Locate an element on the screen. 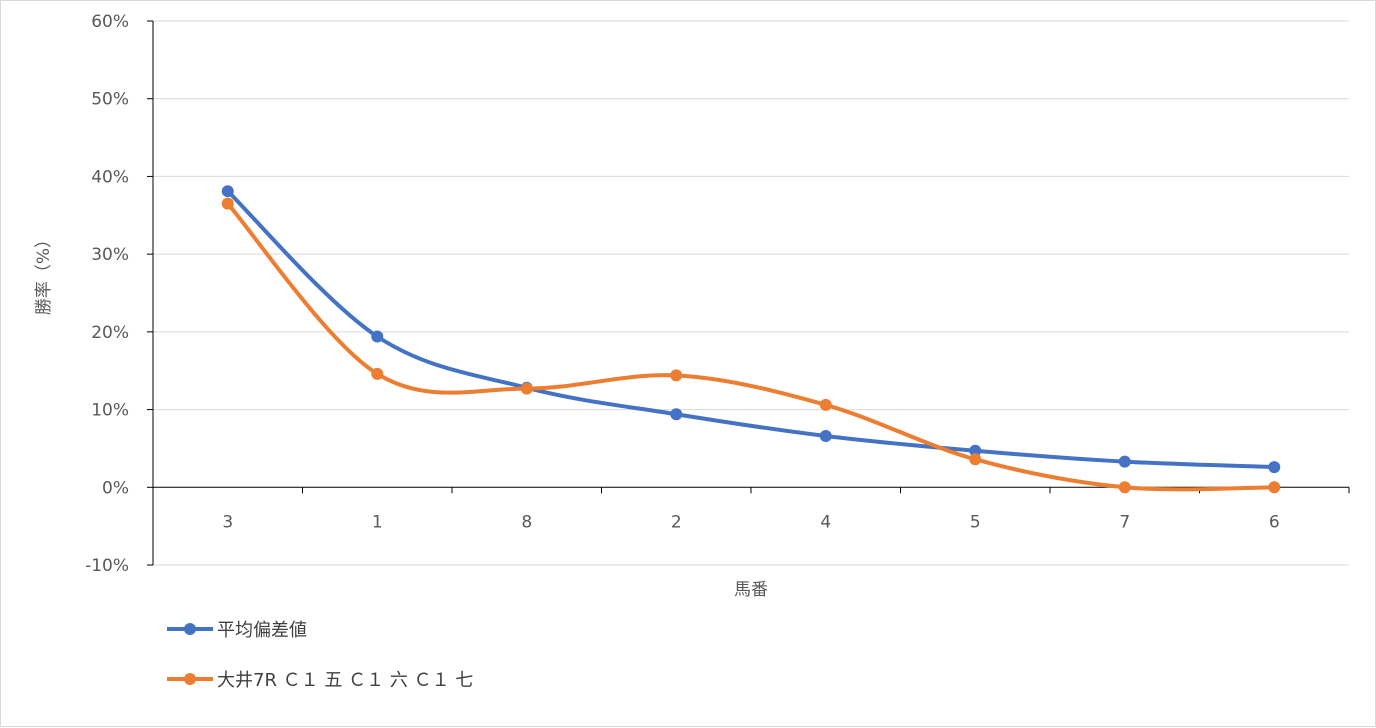 This screenshot has height=728, width=1376. y-tick-label: 30% is located at coordinates (110, 255).